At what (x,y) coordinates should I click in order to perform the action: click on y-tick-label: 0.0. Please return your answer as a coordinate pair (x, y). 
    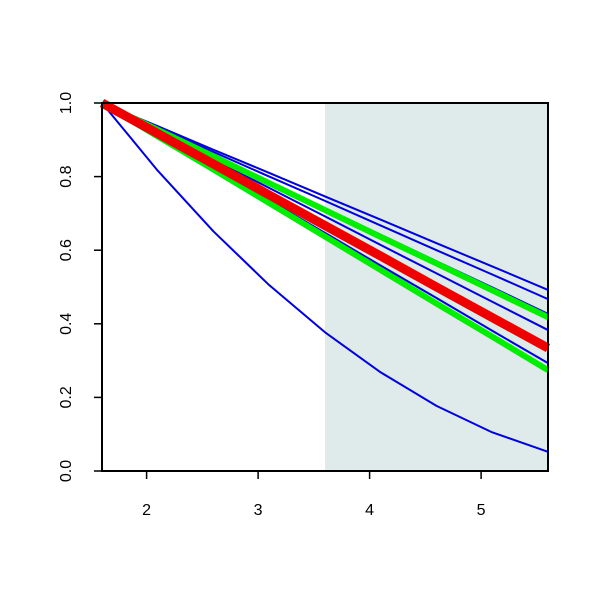
    Looking at the image, I should click on (66, 471).